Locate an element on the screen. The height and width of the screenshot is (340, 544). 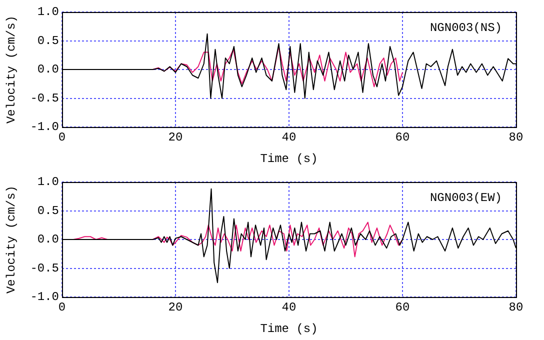
annotation: NGN003(NS) is located at coordinates (466, 28).